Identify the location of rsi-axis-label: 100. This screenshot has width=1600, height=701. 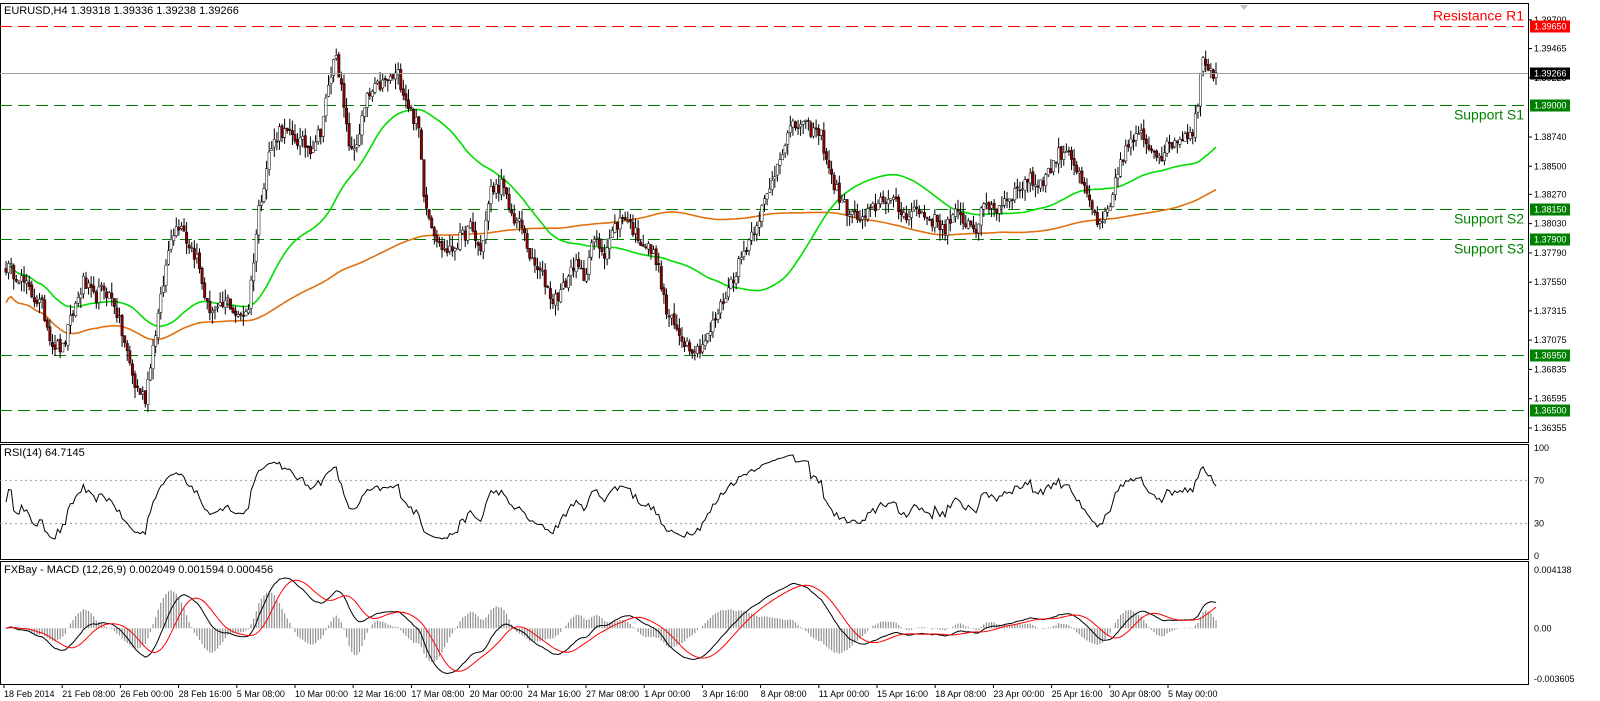
(1541, 448).